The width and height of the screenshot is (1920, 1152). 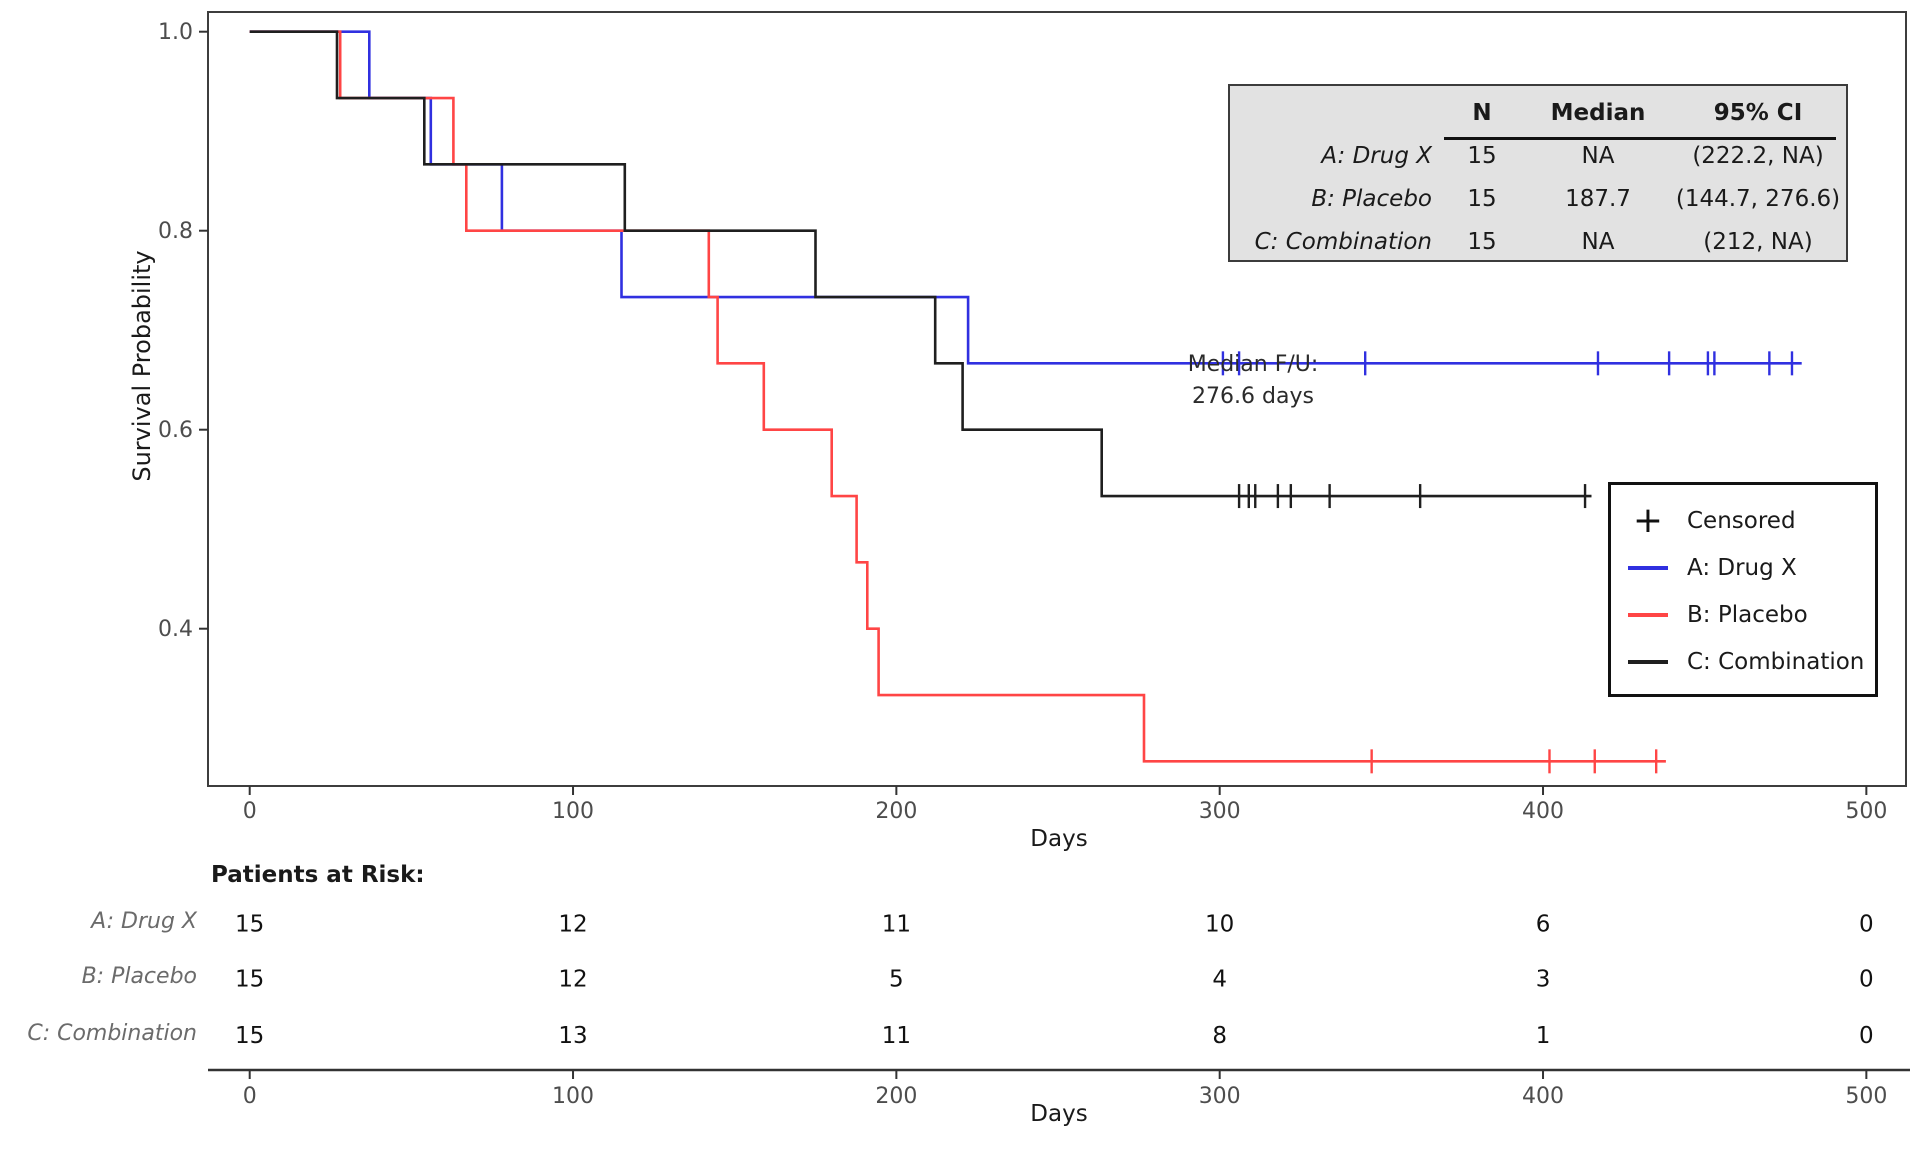 I want to click on risk-count: 3, so click(x=1543, y=979).